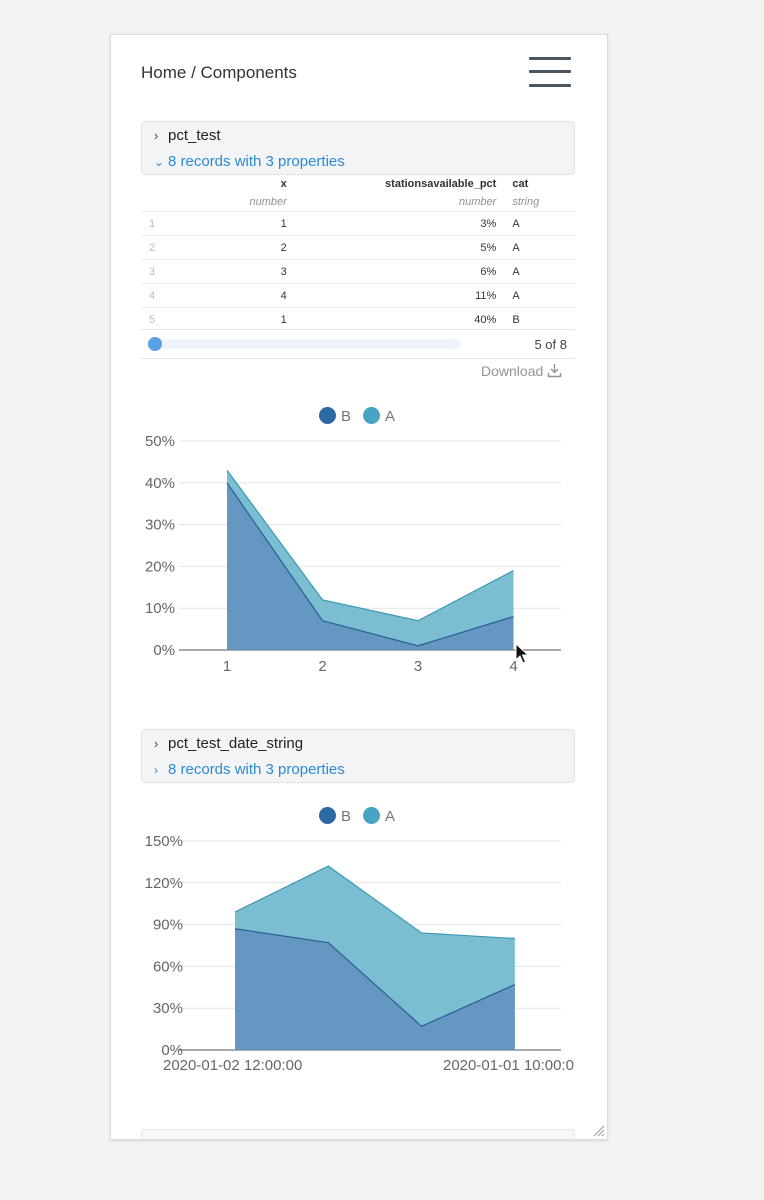 This screenshot has height=1200, width=764. Describe the element at coordinates (513, 666) in the screenshot. I see `x-tick-label: 4` at that location.